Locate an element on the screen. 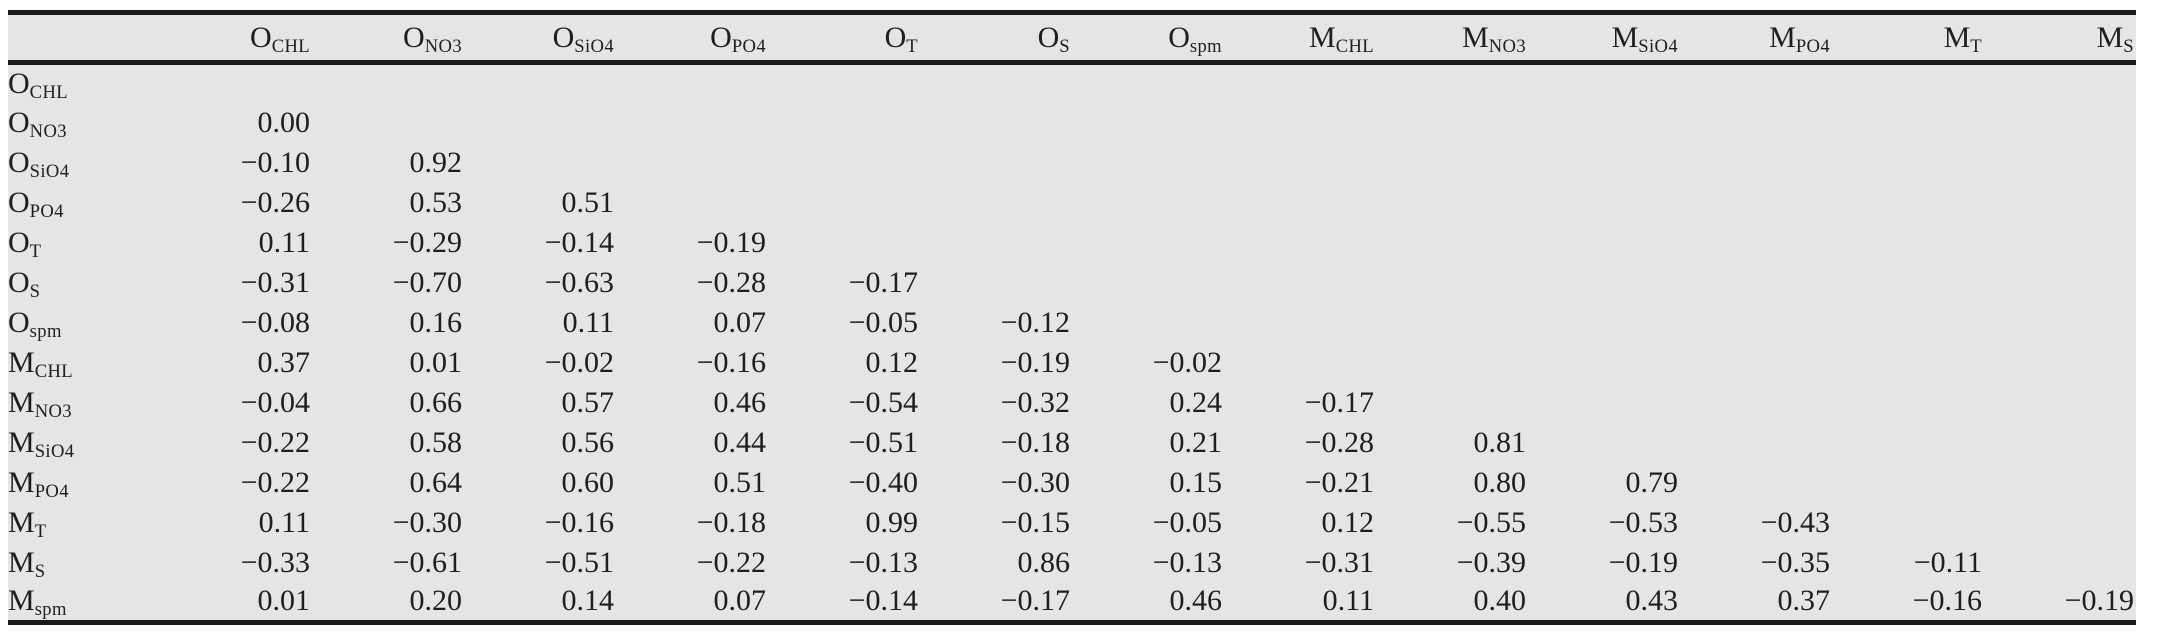  correlation-value-cell: 0.07 is located at coordinates (740, 322).